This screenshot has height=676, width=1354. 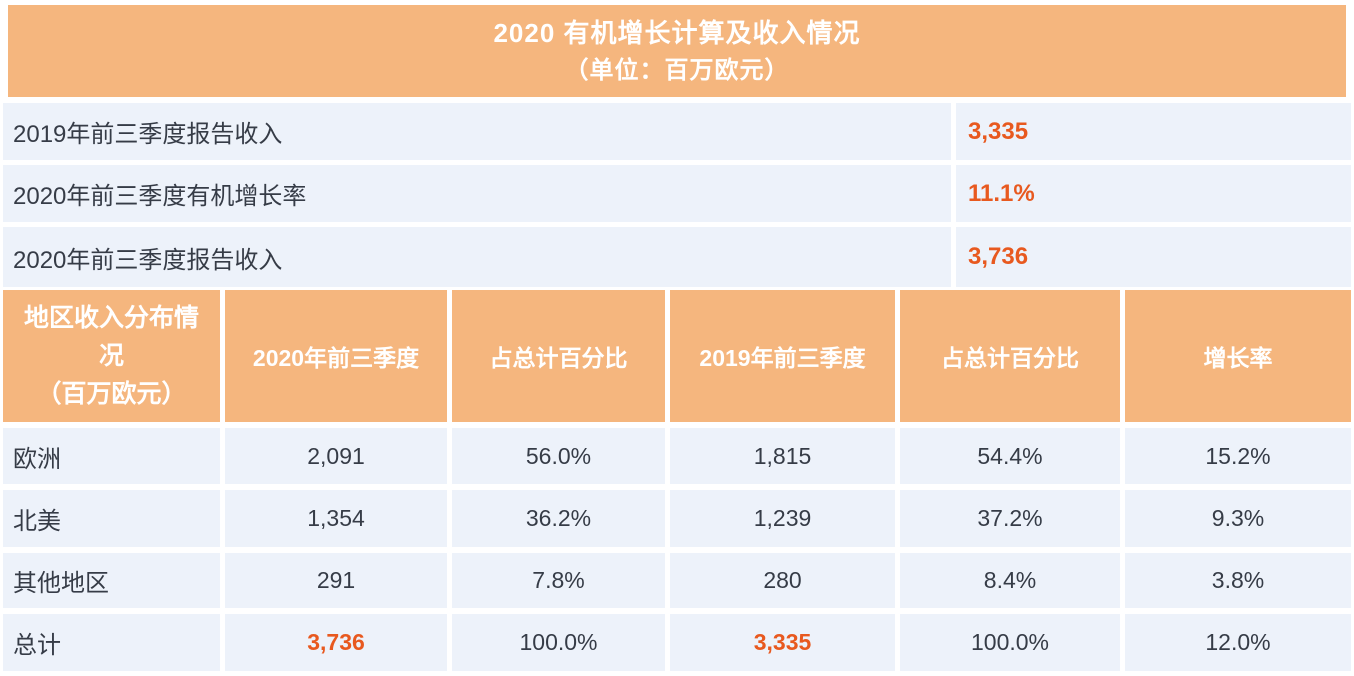 What do you see at coordinates (1238, 456) in the screenshot?
I see `value-cell: 15.2%` at bounding box center [1238, 456].